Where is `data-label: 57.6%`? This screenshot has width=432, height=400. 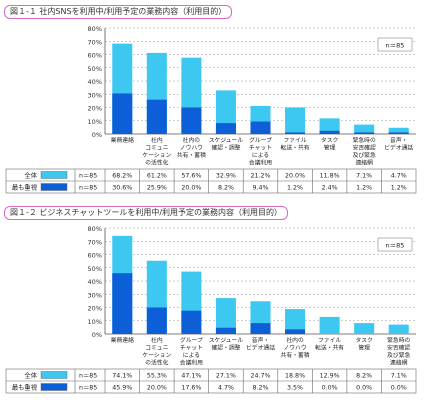 data-label: 57.6% is located at coordinates (191, 176).